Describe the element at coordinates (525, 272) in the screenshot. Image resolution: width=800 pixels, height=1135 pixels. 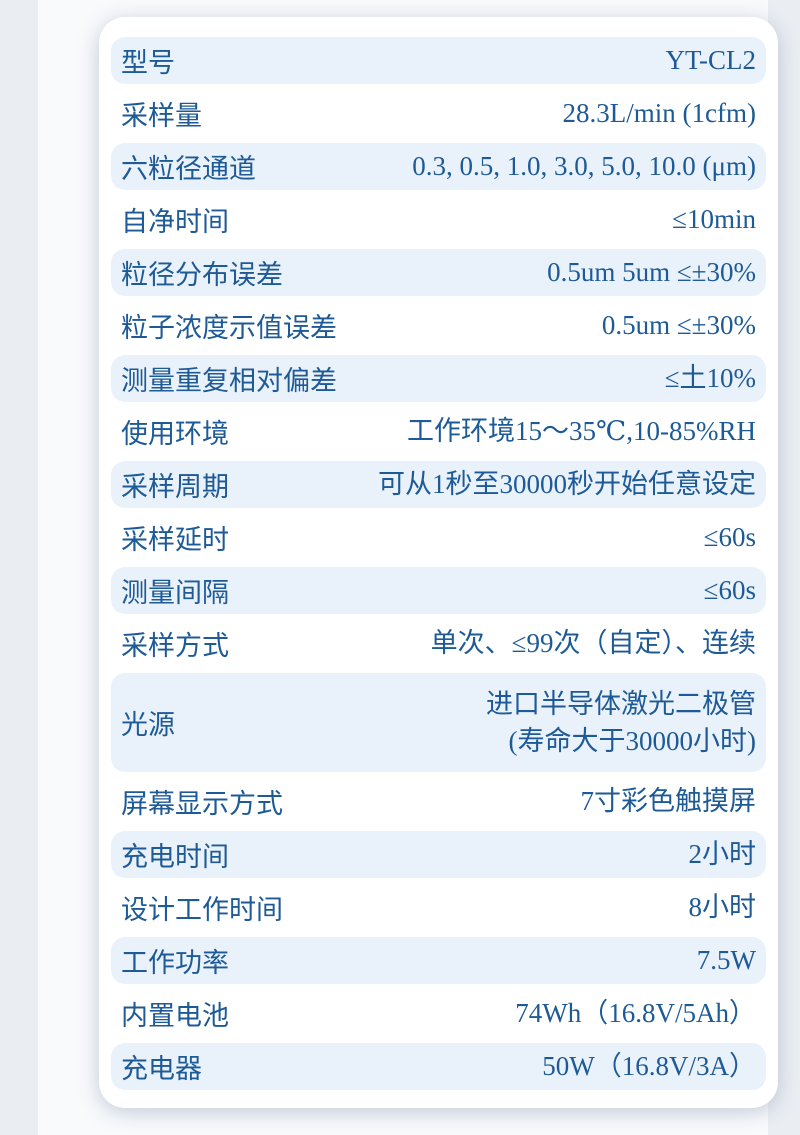
I see `spec-value: 0.5um 5um ≤±30%` at that location.